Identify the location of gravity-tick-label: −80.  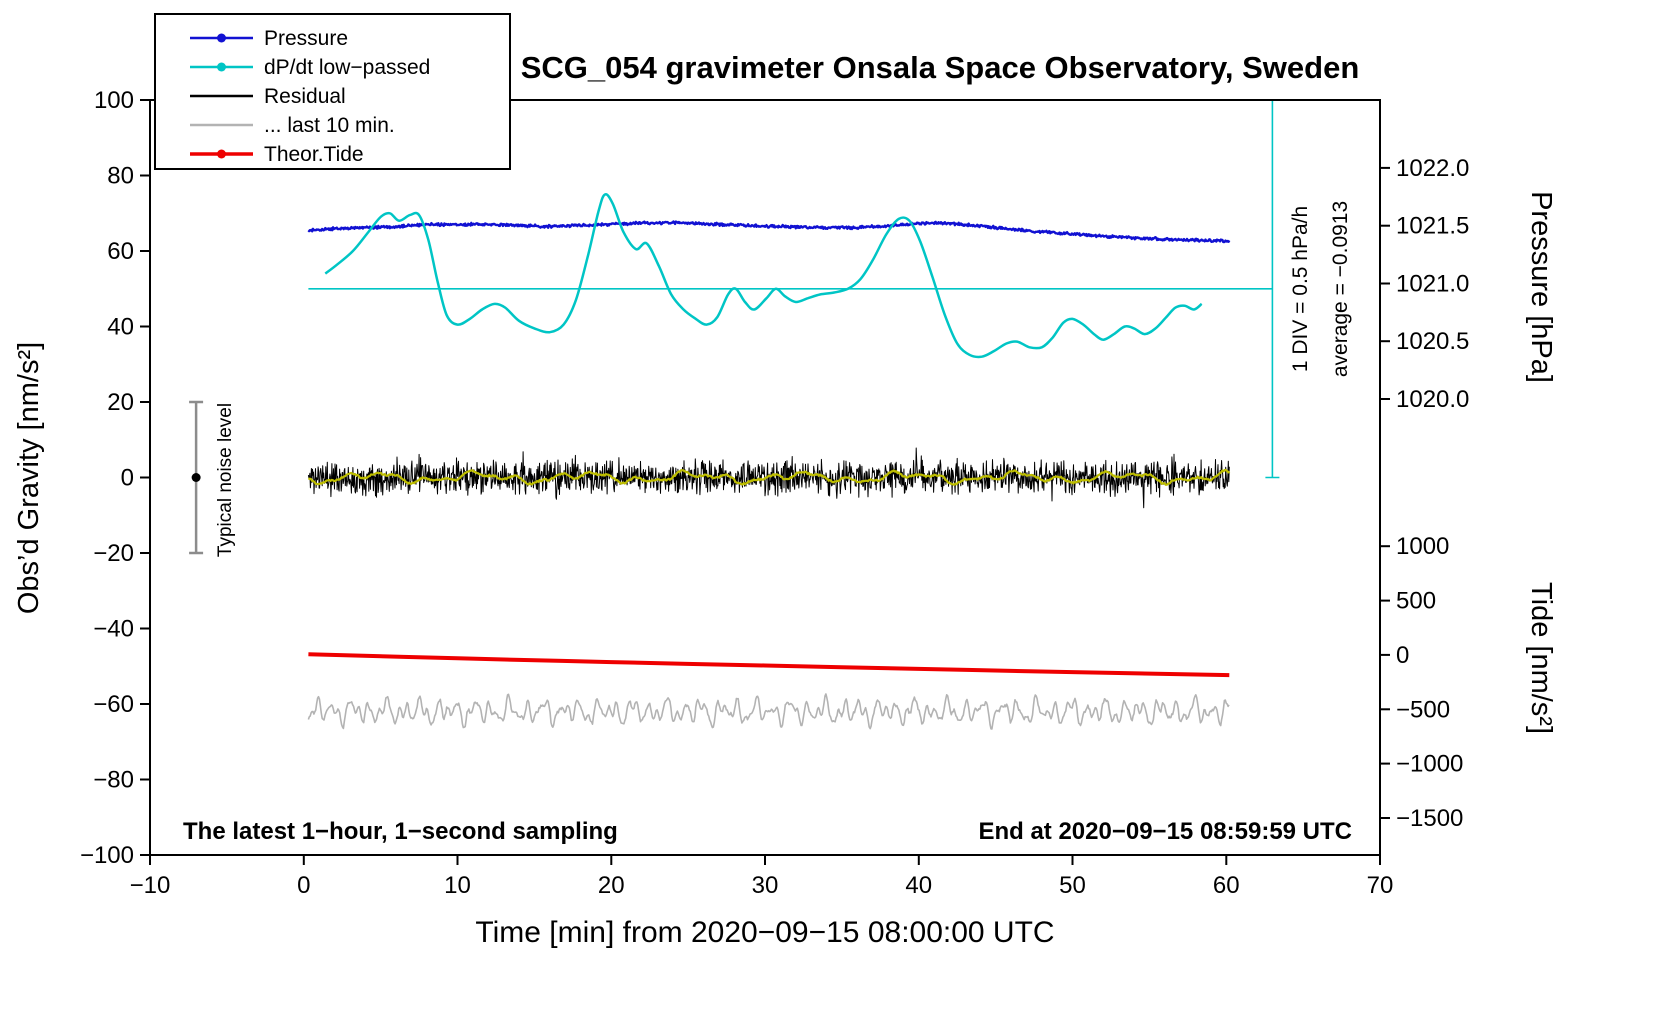
(113, 780).